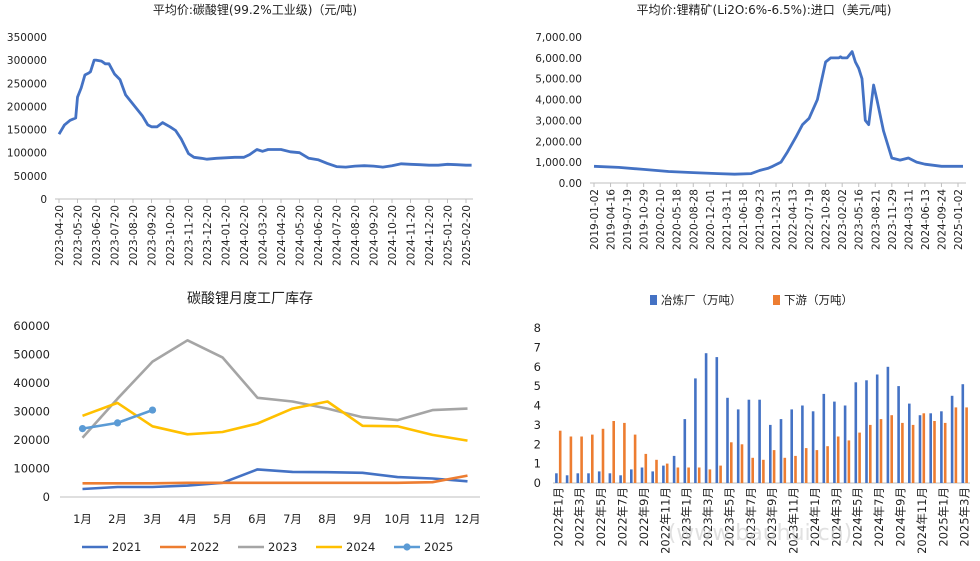  What do you see at coordinates (558, 163) in the screenshot?
I see `chart2-y-tick-label: 1,000.00` at bounding box center [558, 163].